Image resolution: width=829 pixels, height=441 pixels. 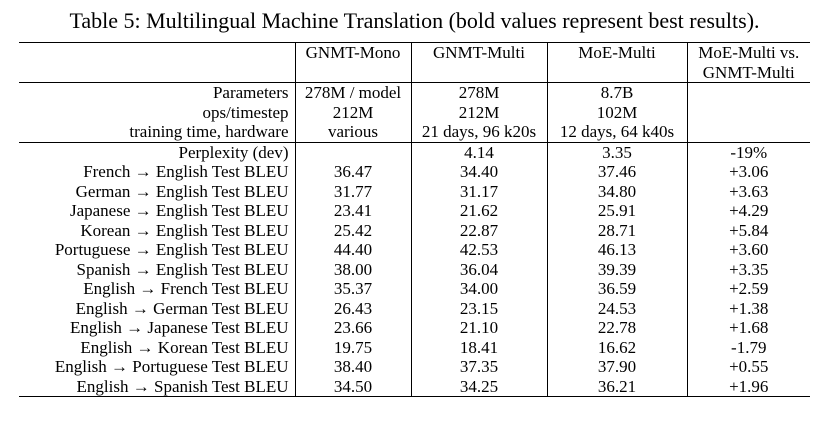 I want to click on cell-value: 34.80, so click(x=617, y=191).